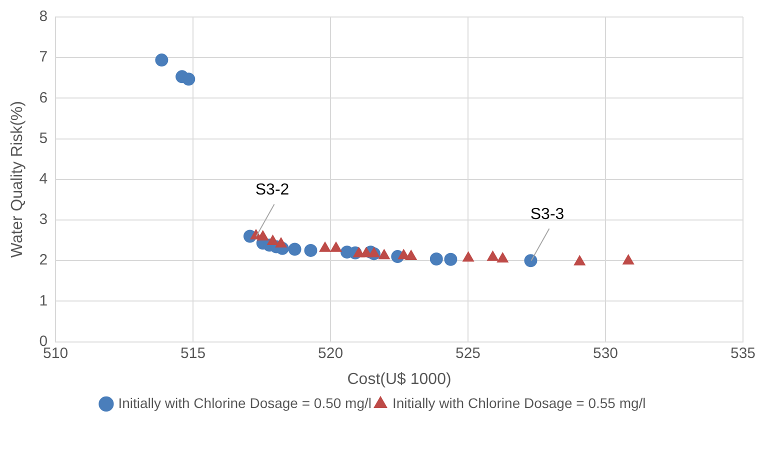  What do you see at coordinates (331, 353) in the screenshot?
I see `x-tick-label: 520` at bounding box center [331, 353].